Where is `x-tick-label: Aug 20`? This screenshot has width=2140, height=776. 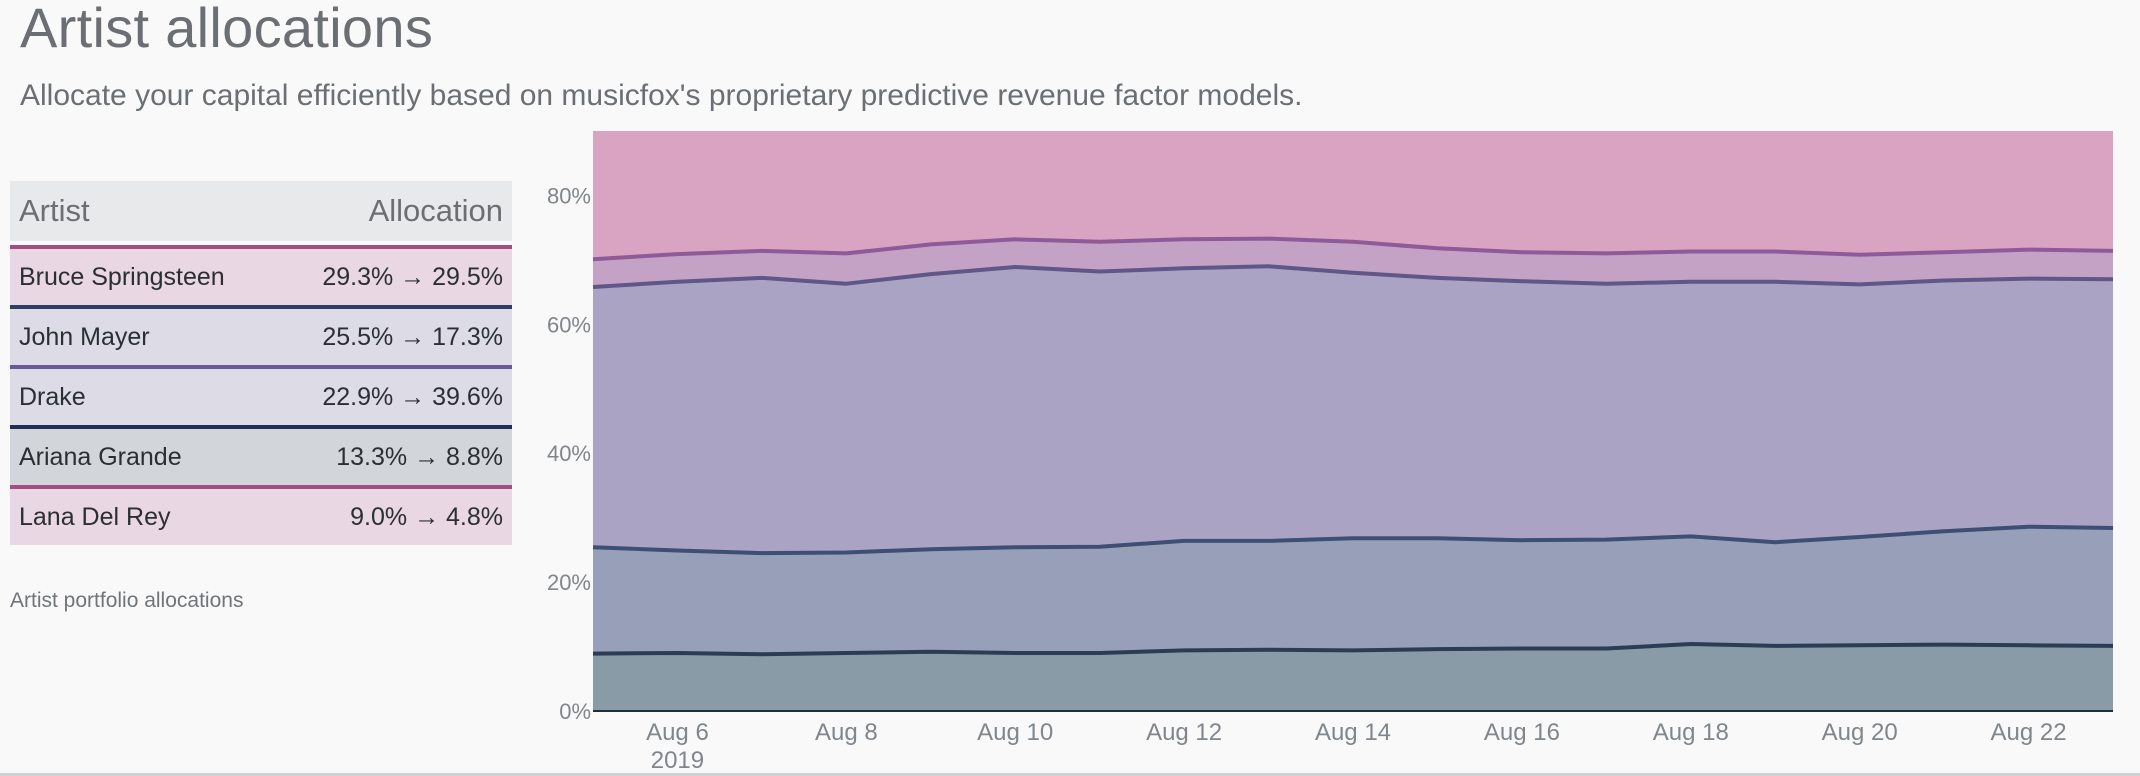 x-tick-label: Aug 20 is located at coordinates (1860, 732).